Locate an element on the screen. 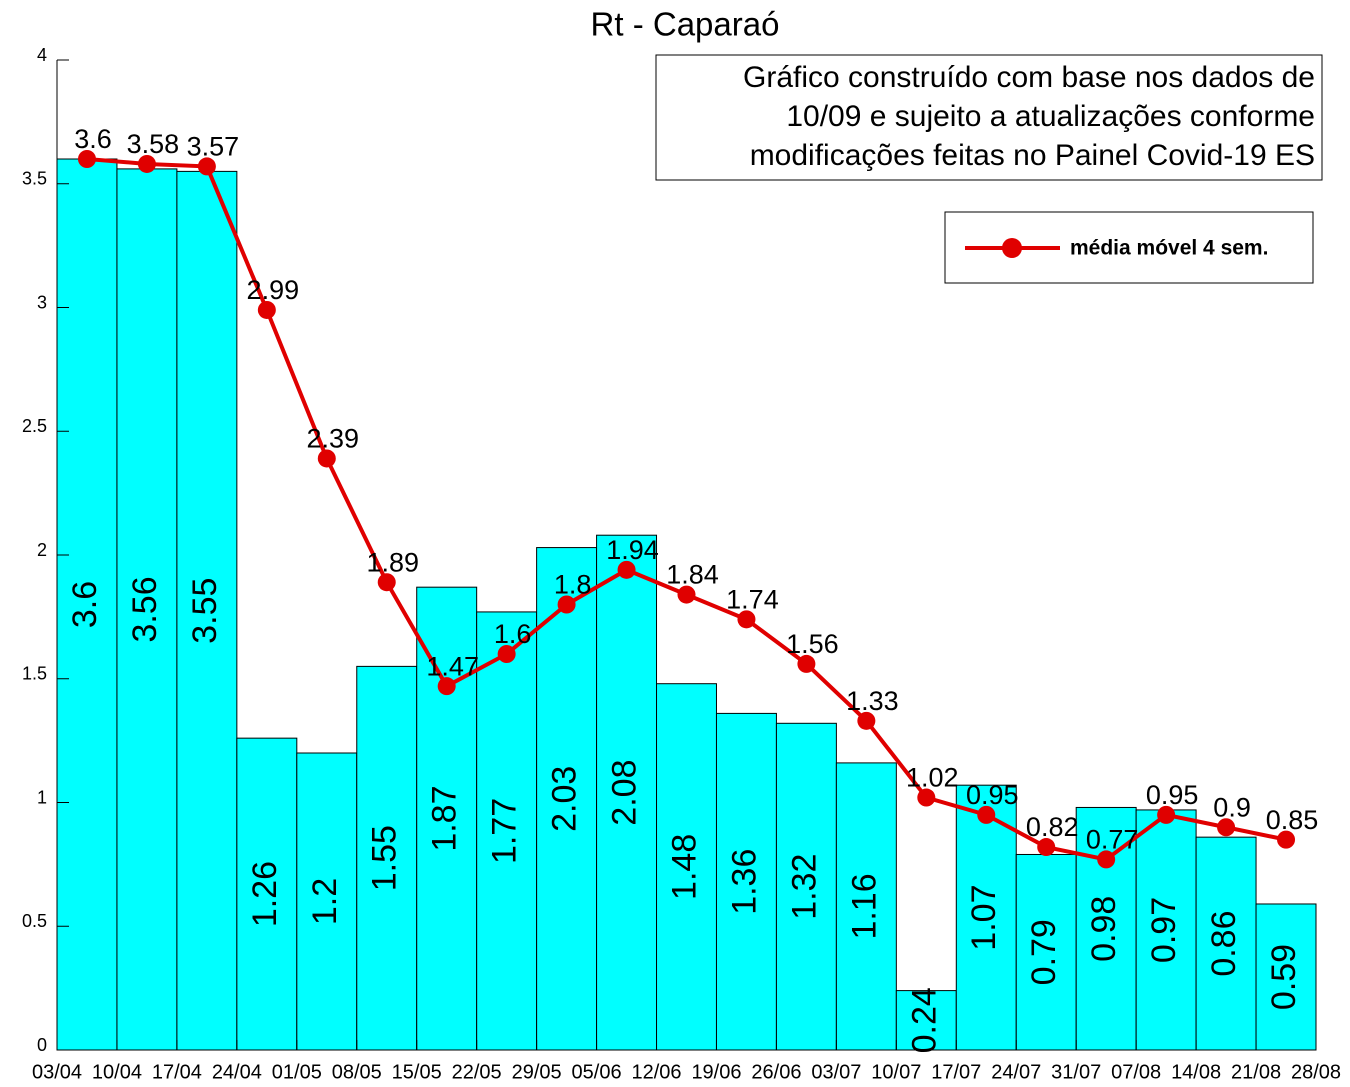 Image resolution: width=1350 pixels, height=1087 pixels. line-value-label: 1.6 is located at coordinates (513, 634).